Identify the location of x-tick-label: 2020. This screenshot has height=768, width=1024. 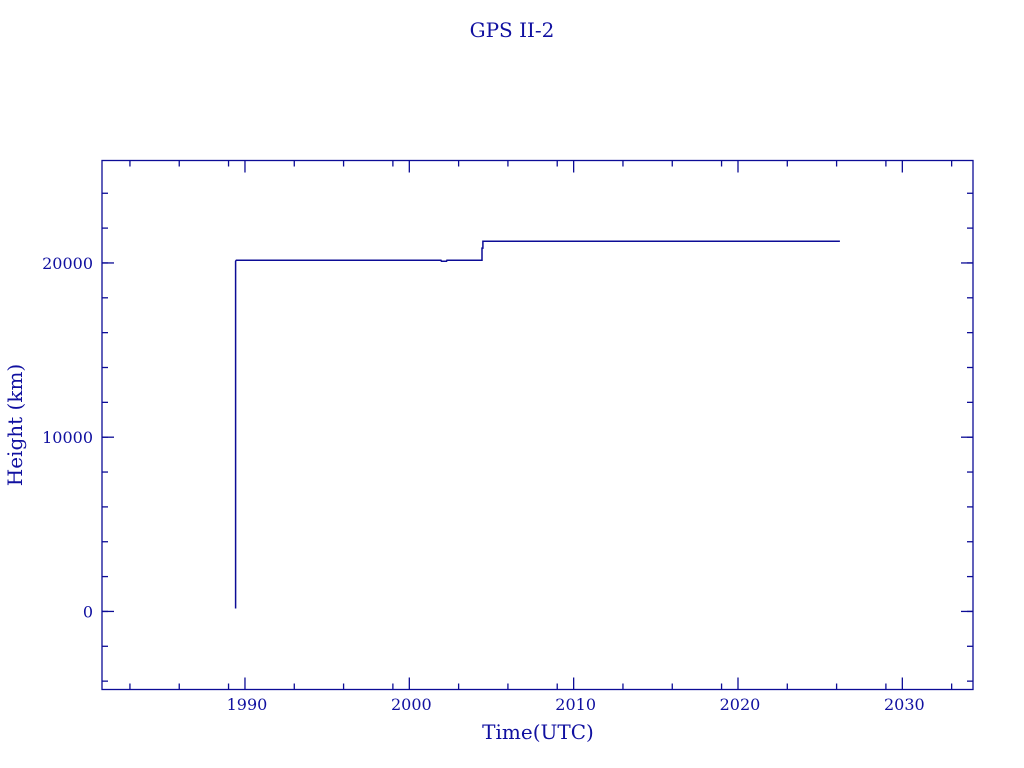
(740, 704).